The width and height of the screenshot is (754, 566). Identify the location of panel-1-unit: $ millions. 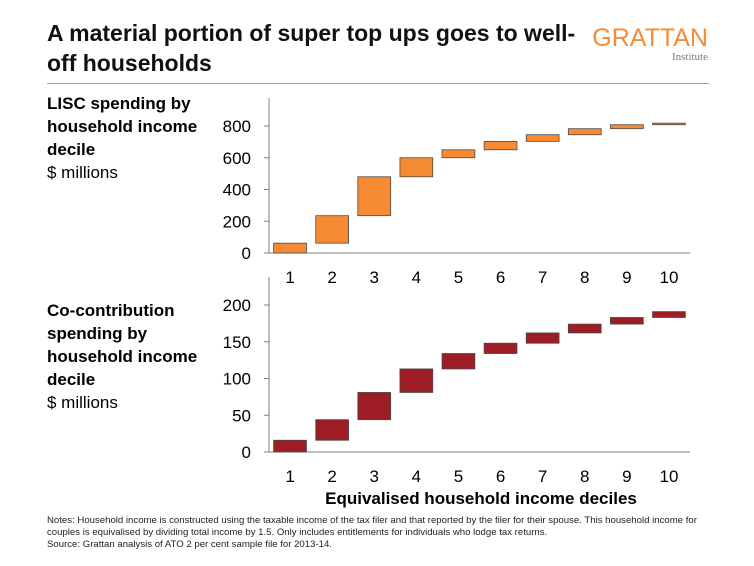
(82, 172).